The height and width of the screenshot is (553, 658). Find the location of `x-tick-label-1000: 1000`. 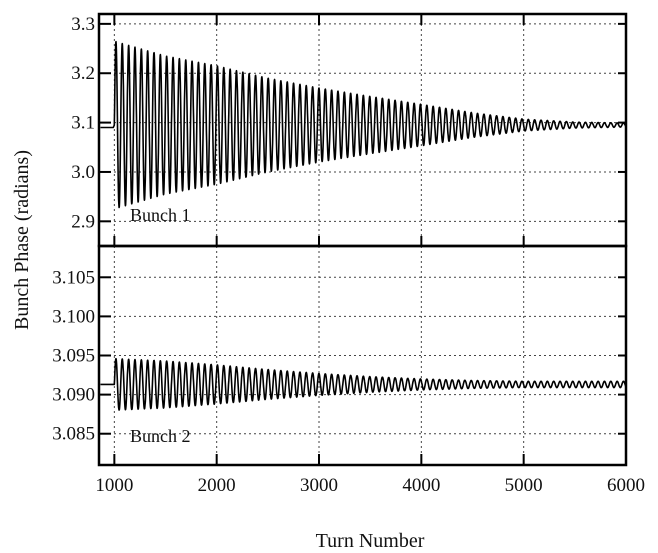

x-tick-label-1000: 1000 is located at coordinates (114, 485).